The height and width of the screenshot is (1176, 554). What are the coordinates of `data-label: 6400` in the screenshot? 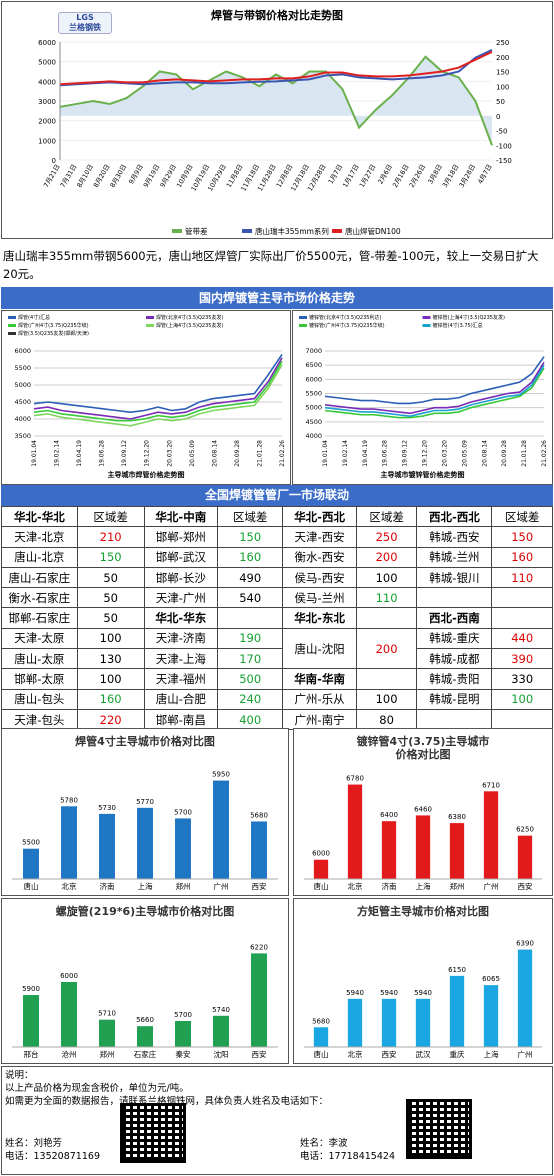 It's located at (389, 815).